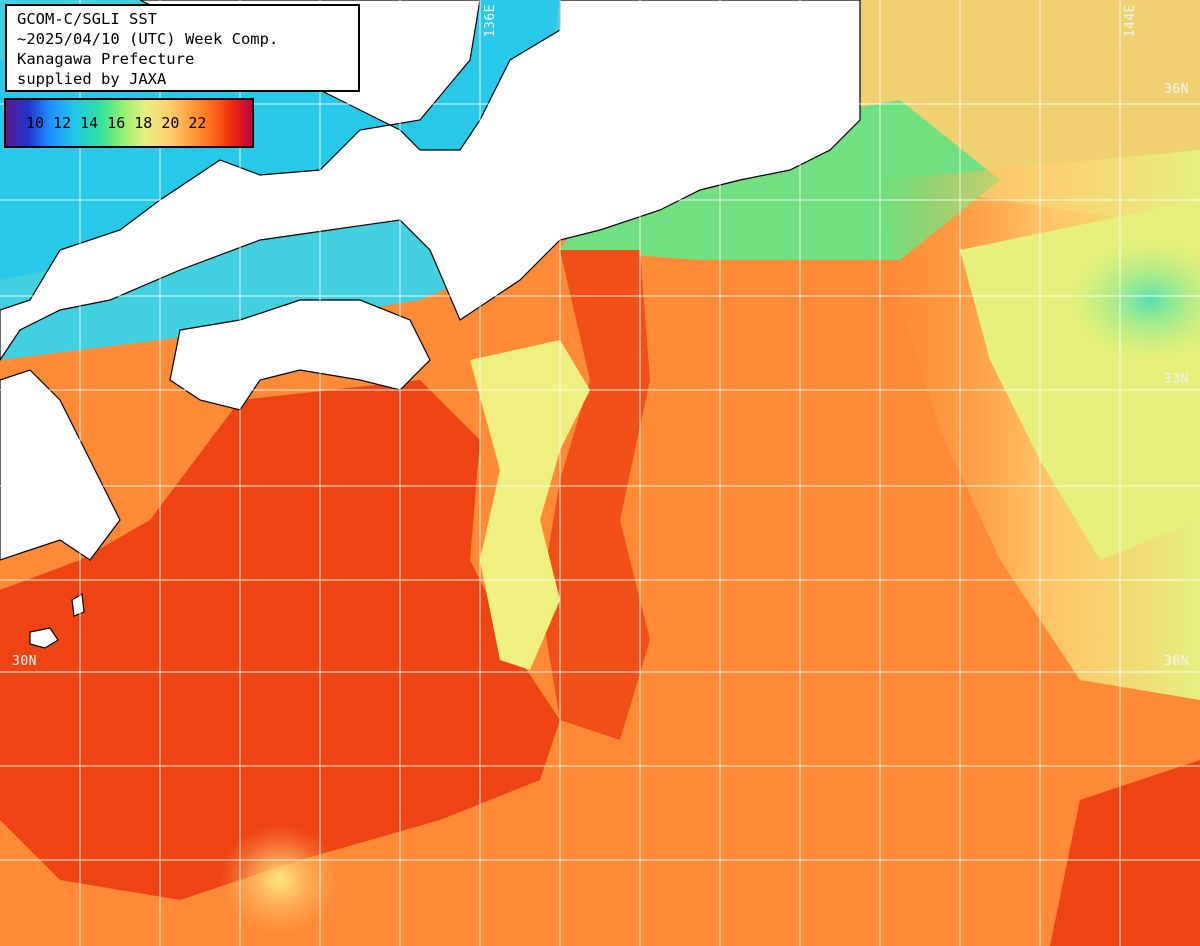 The width and height of the screenshot is (1200, 946). What do you see at coordinates (24, 661) in the screenshot?
I see `lat-label-30n-left: 30N` at bounding box center [24, 661].